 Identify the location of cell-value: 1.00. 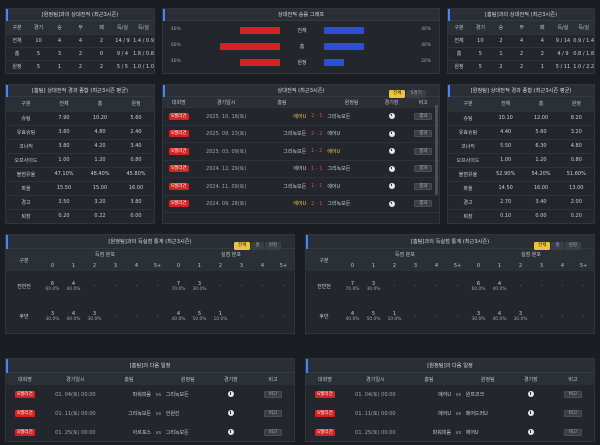
(64, 160).